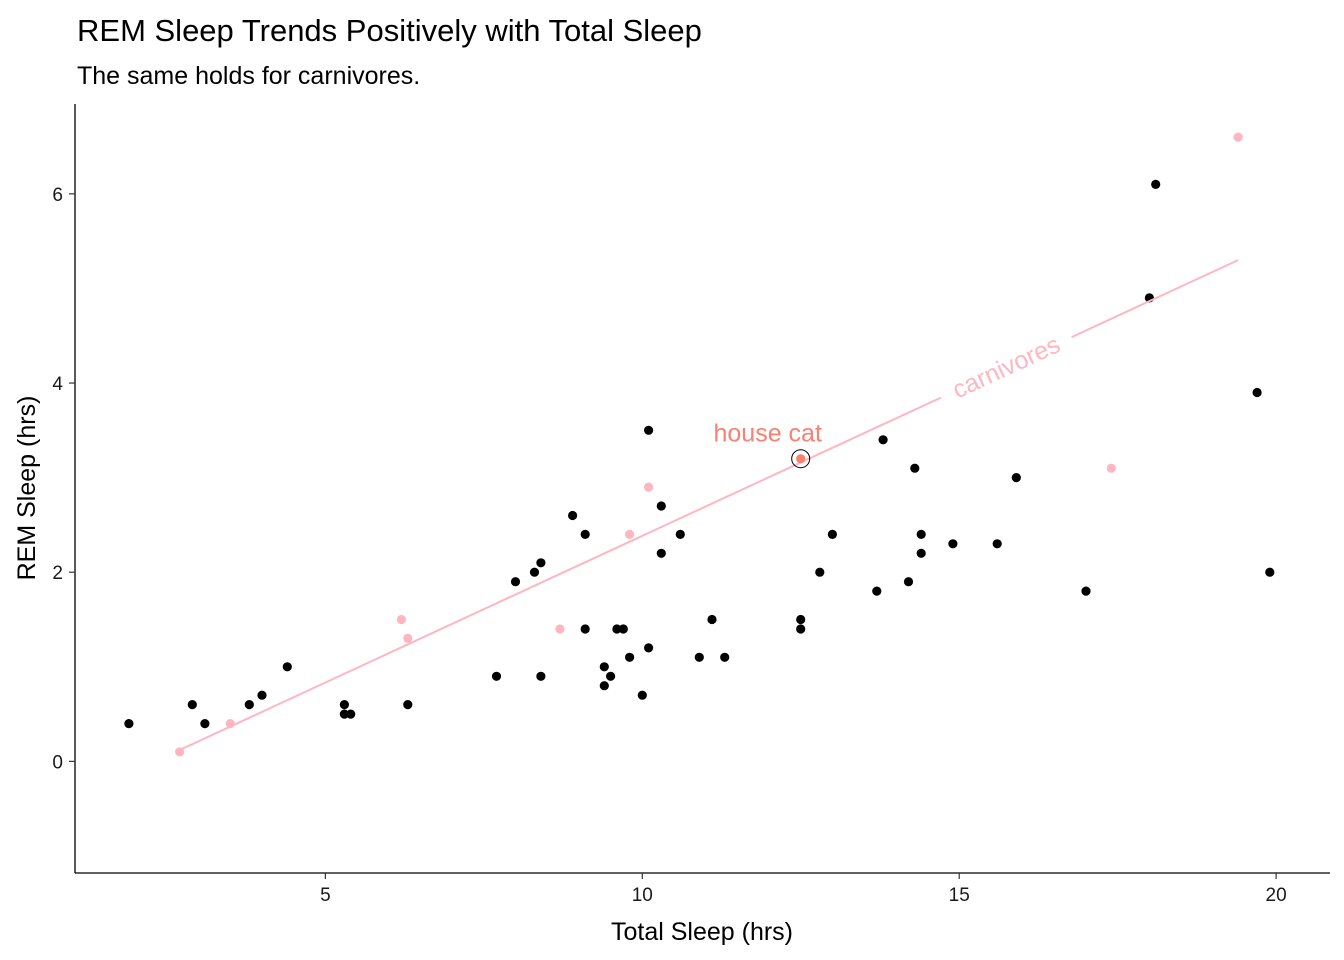 This screenshot has width=1344, height=960. What do you see at coordinates (1276, 895) in the screenshot?
I see `x-tick-label: 20` at bounding box center [1276, 895].